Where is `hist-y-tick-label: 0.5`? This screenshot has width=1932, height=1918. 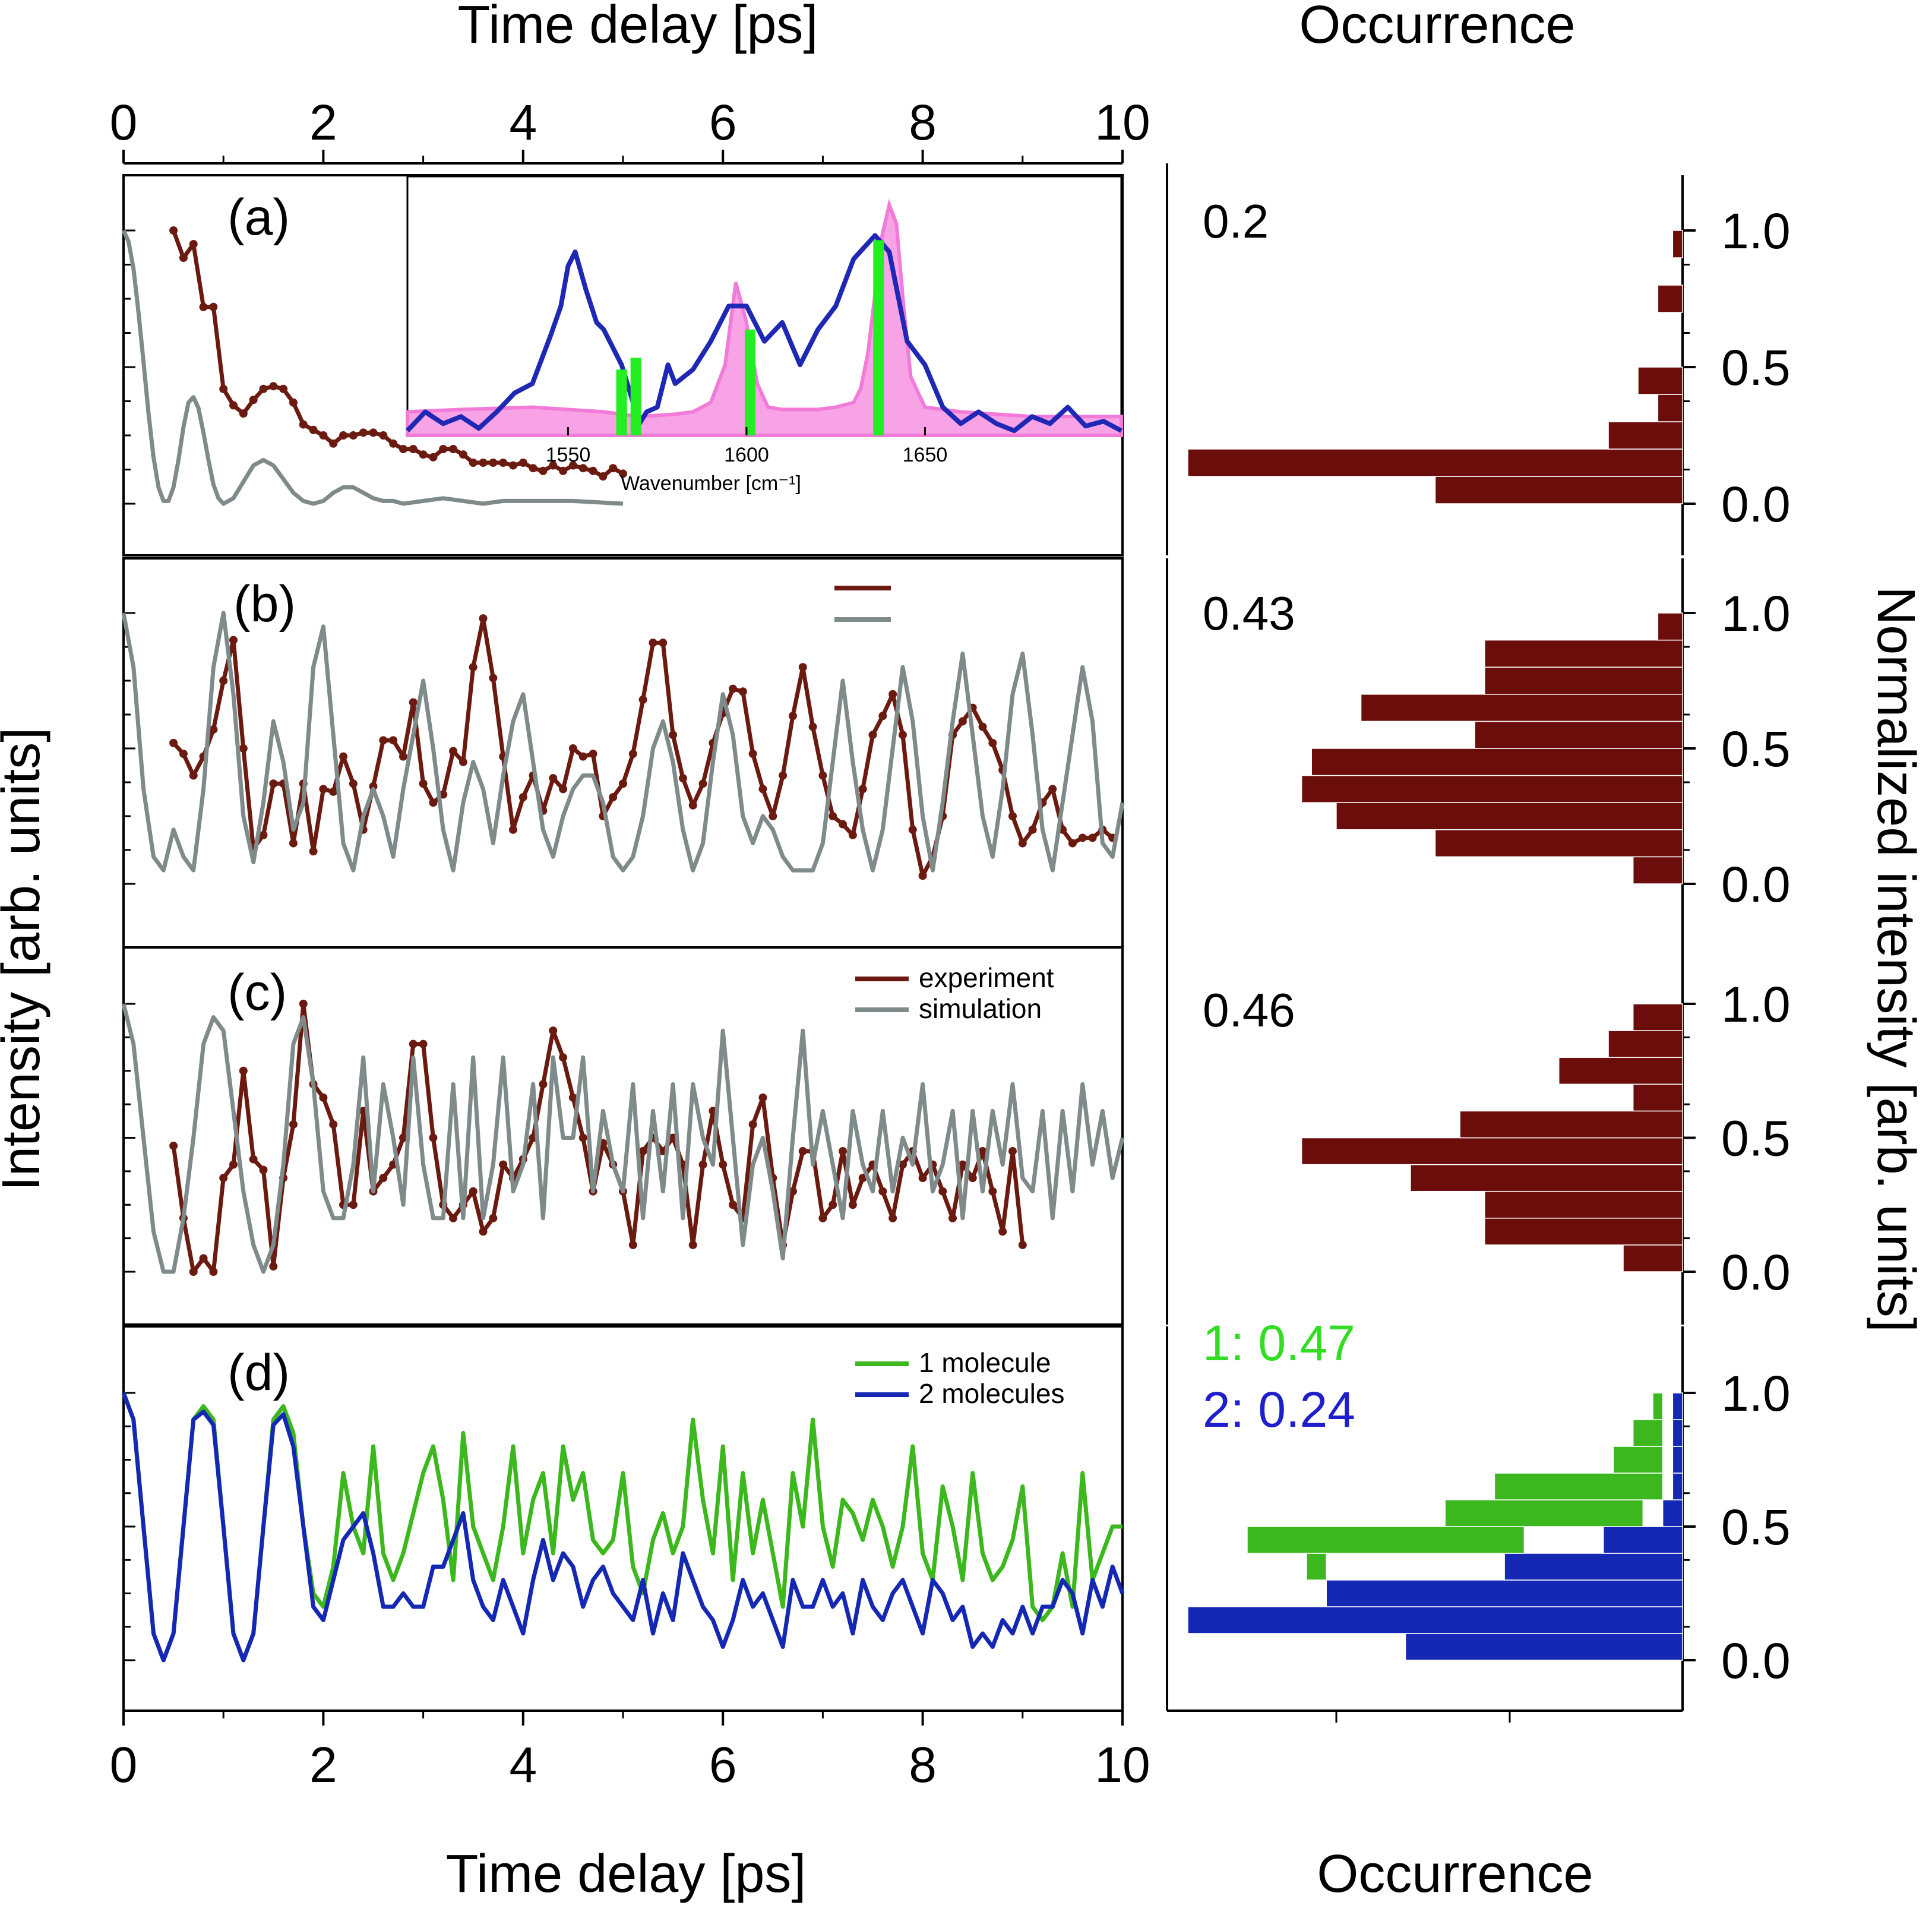 hist-y-tick-label: 0.5 is located at coordinates (1756, 1139).